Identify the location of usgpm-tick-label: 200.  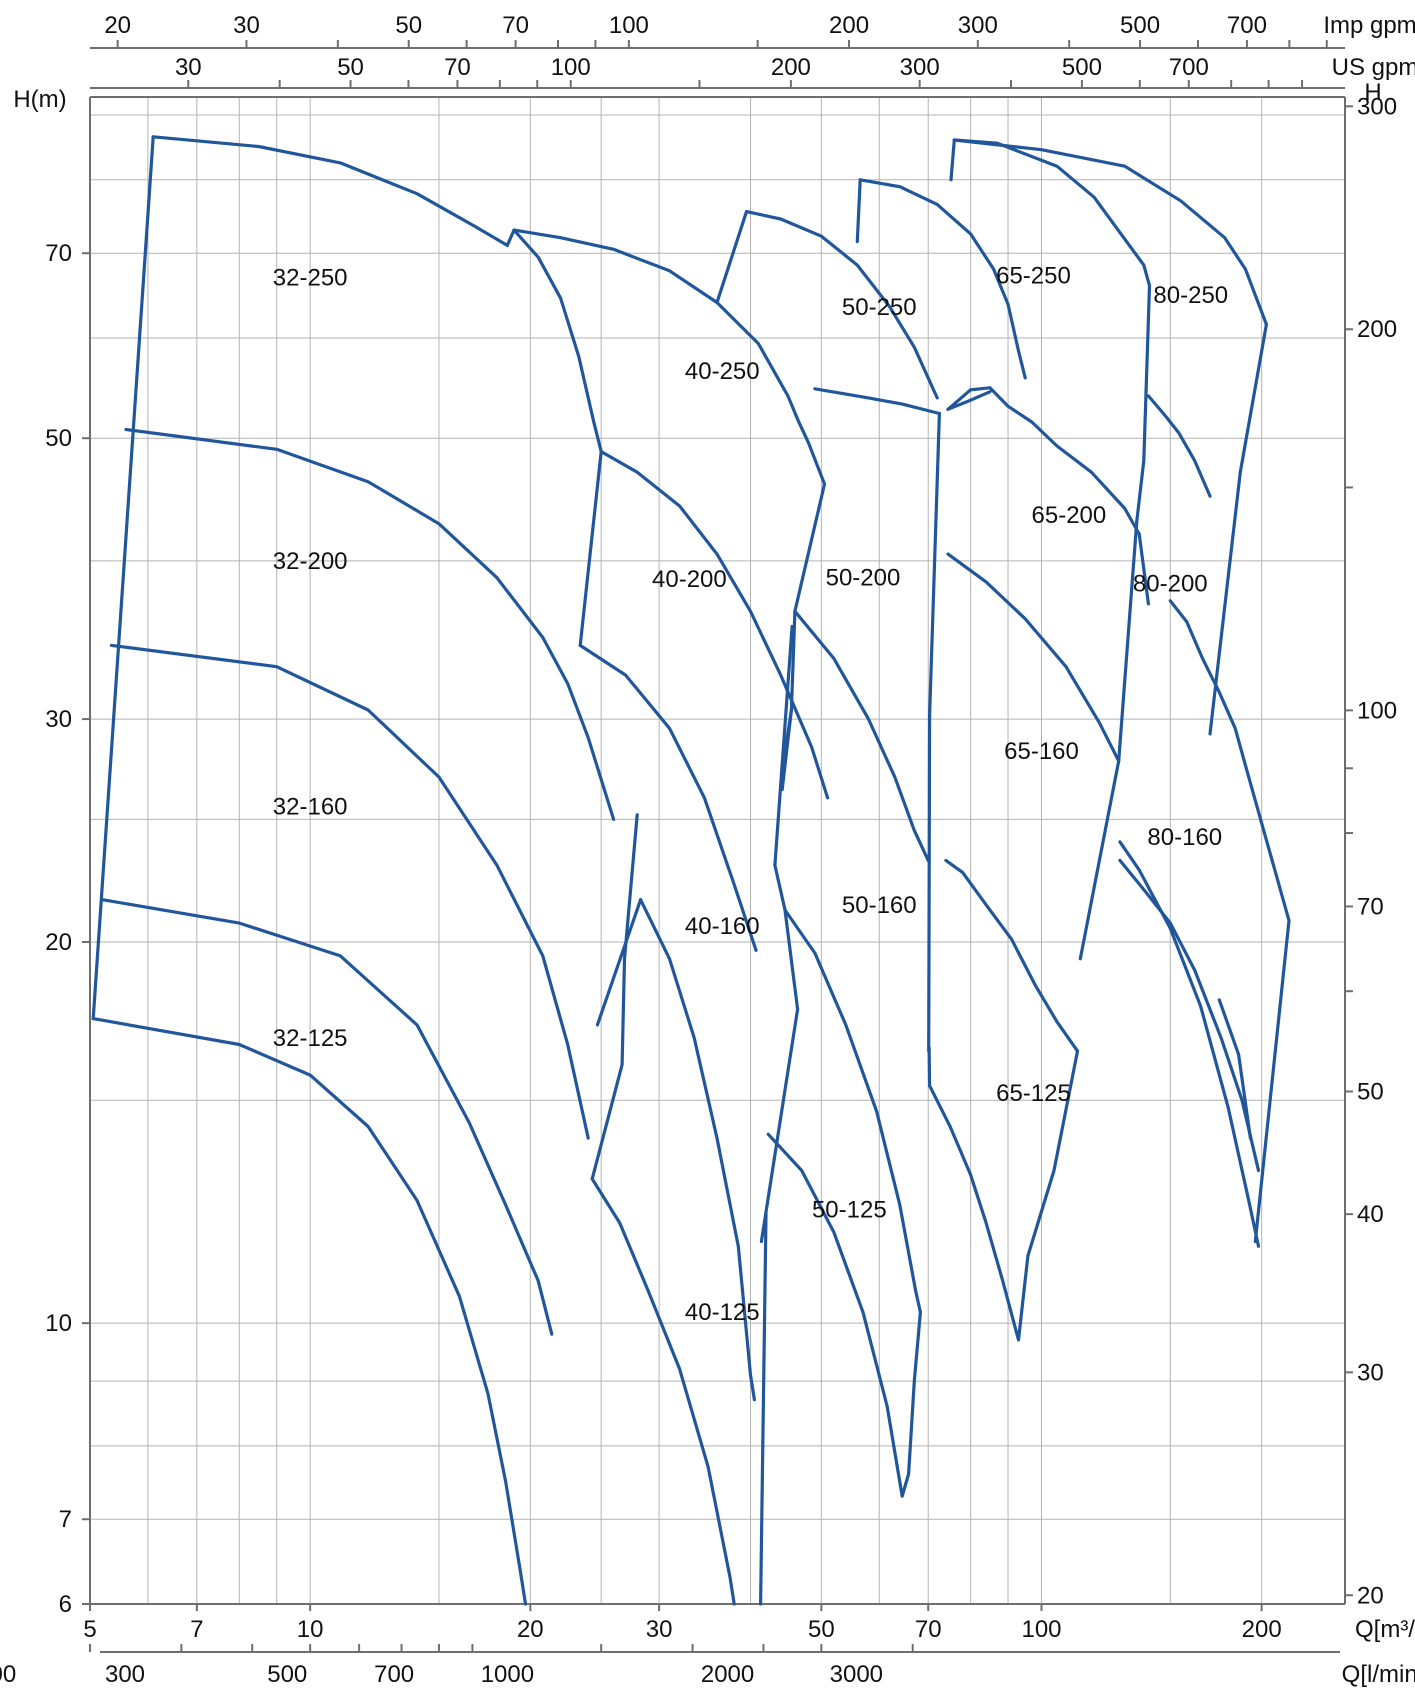
(791, 67).